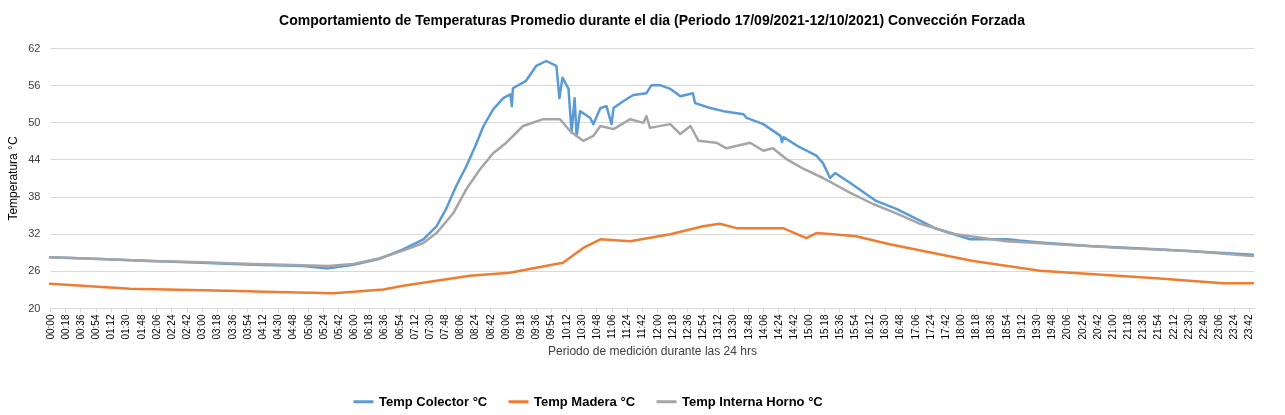  What do you see at coordinates (429, 327) in the screenshot?
I see `x-tick-label: 07:30` at bounding box center [429, 327].